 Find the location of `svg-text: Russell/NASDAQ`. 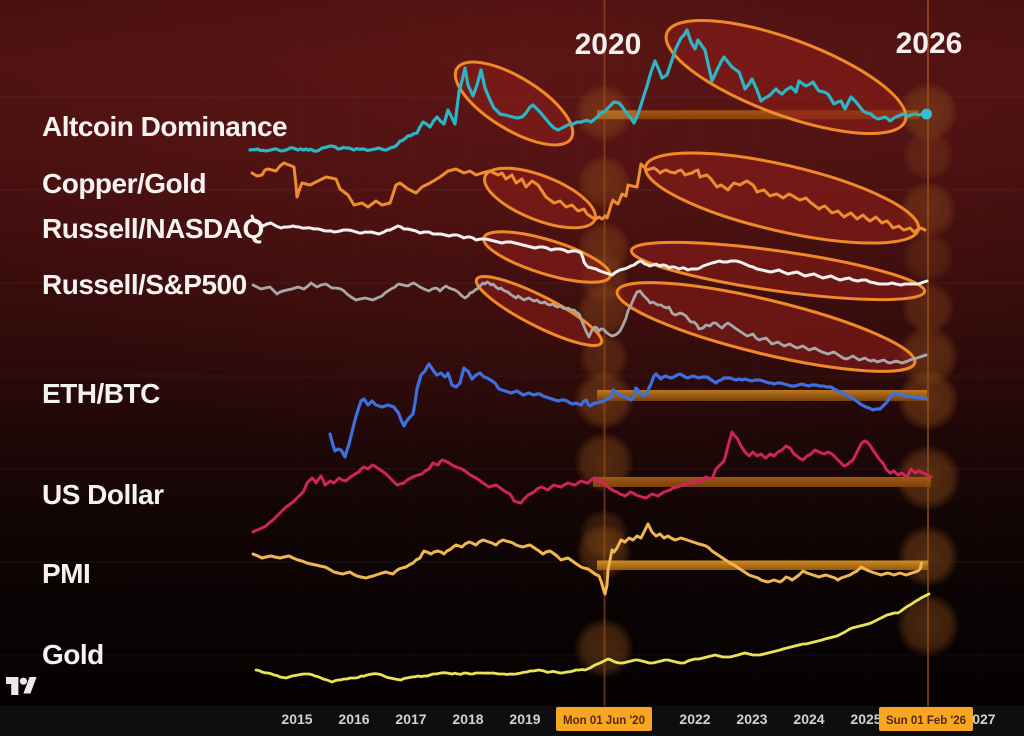

svg-text: Russell/NASDAQ is located at coordinates (153, 228).